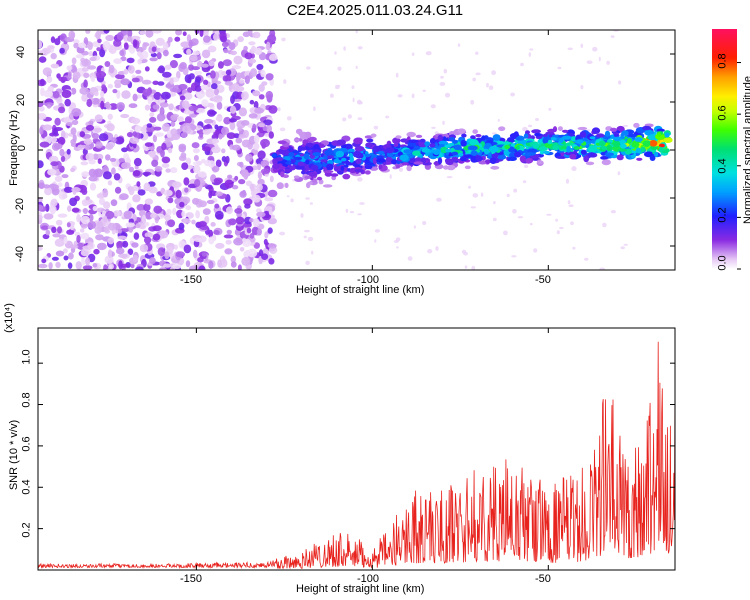  What do you see at coordinates (722, 113) in the screenshot?
I see `colorbar-tick: 0.6` at bounding box center [722, 113].